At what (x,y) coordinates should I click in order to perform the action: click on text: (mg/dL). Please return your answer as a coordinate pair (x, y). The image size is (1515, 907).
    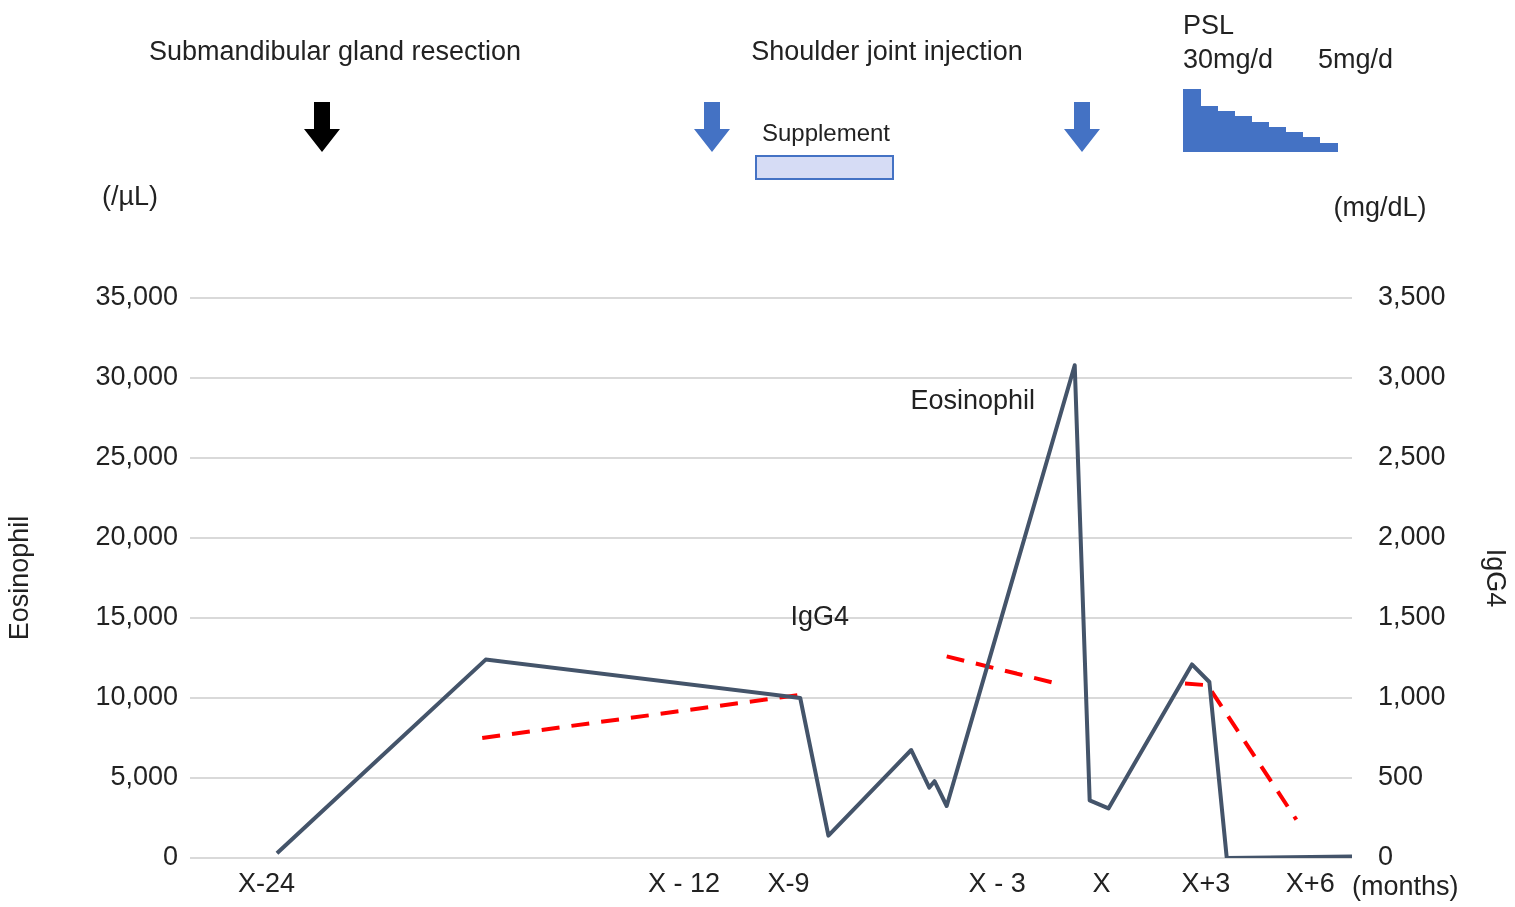
    Looking at the image, I should click on (1380, 207).